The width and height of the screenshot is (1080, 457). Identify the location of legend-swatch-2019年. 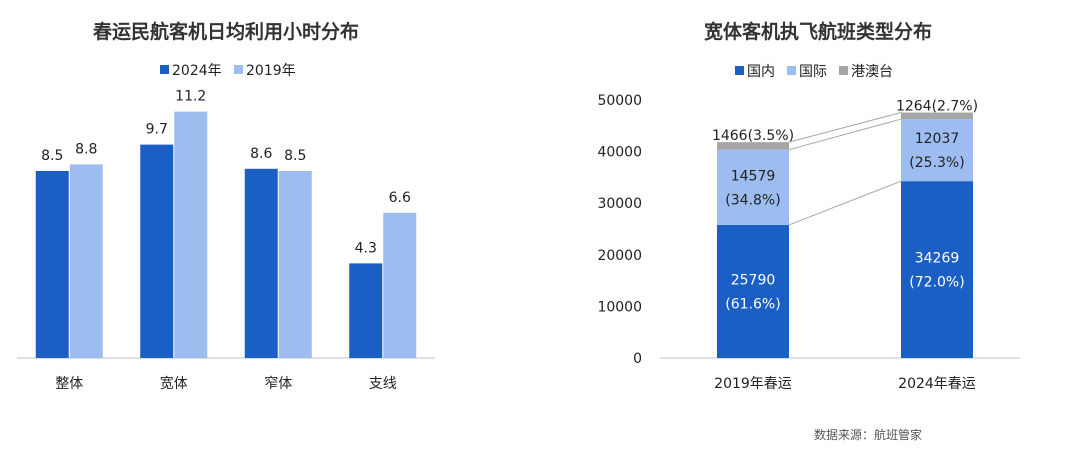
(238, 69).